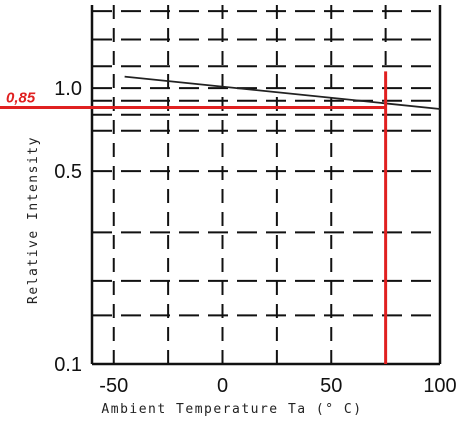 The width and height of the screenshot is (463, 426). What do you see at coordinates (68, 365) in the screenshot?
I see `y-tick-0.1: 0.1` at bounding box center [68, 365].